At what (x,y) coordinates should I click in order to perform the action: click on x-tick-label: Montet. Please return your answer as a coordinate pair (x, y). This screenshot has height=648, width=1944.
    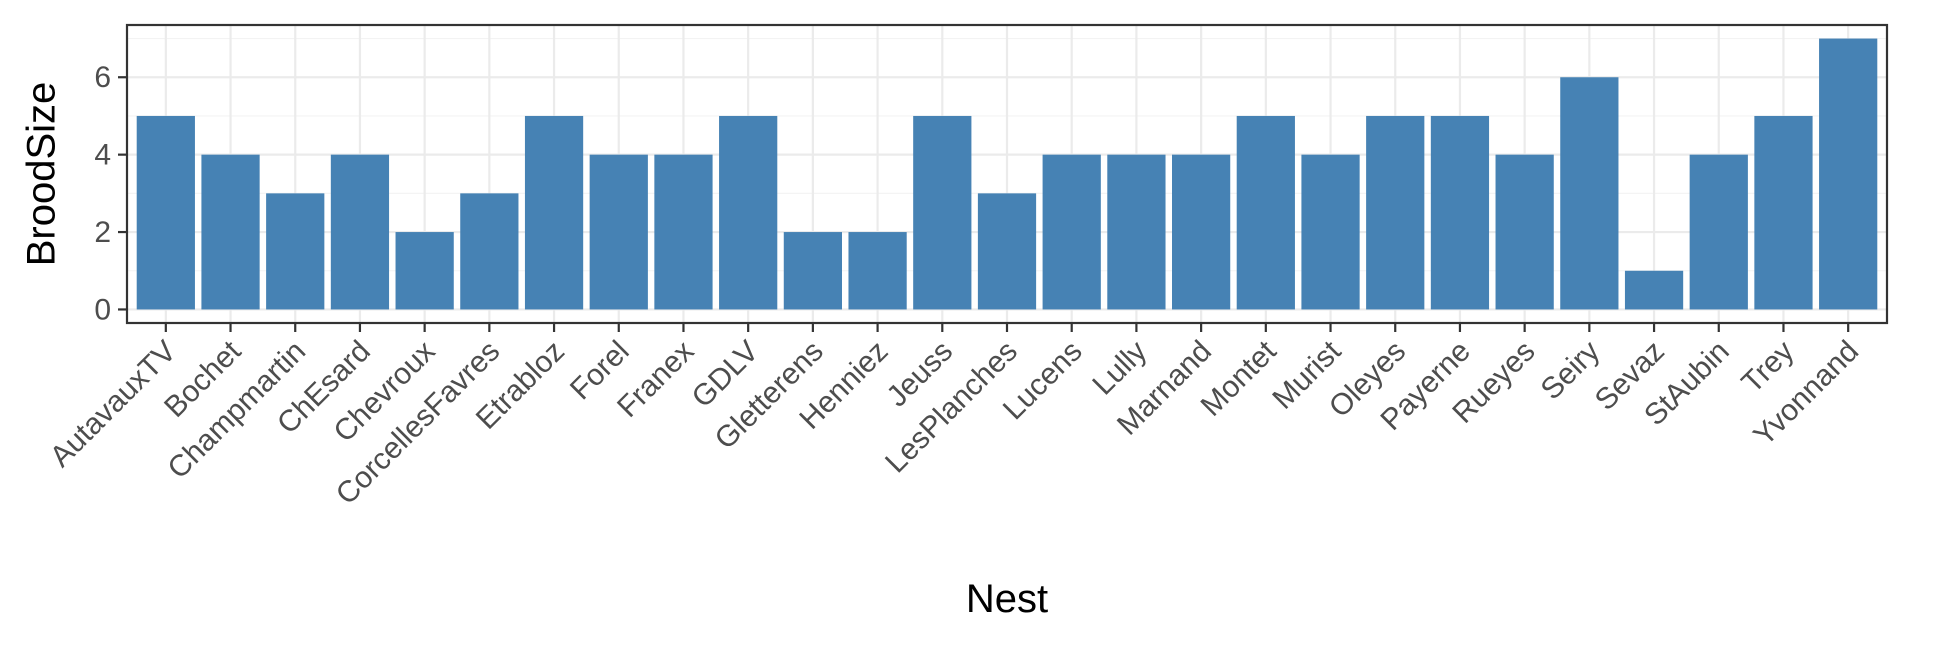
    Looking at the image, I should click on (1239, 378).